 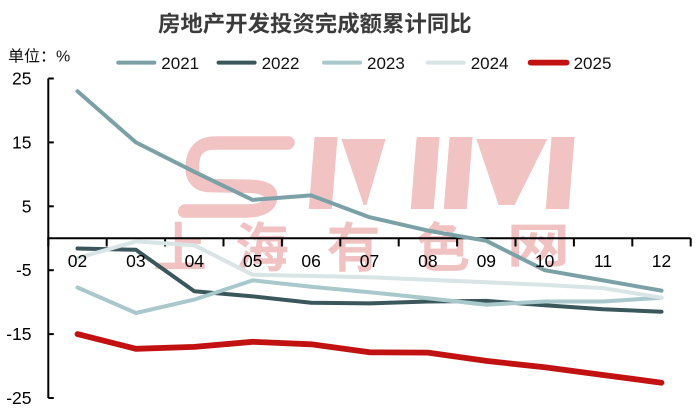 What do you see at coordinates (252, 261) in the screenshot?
I see `svg-text: 05` at bounding box center [252, 261].